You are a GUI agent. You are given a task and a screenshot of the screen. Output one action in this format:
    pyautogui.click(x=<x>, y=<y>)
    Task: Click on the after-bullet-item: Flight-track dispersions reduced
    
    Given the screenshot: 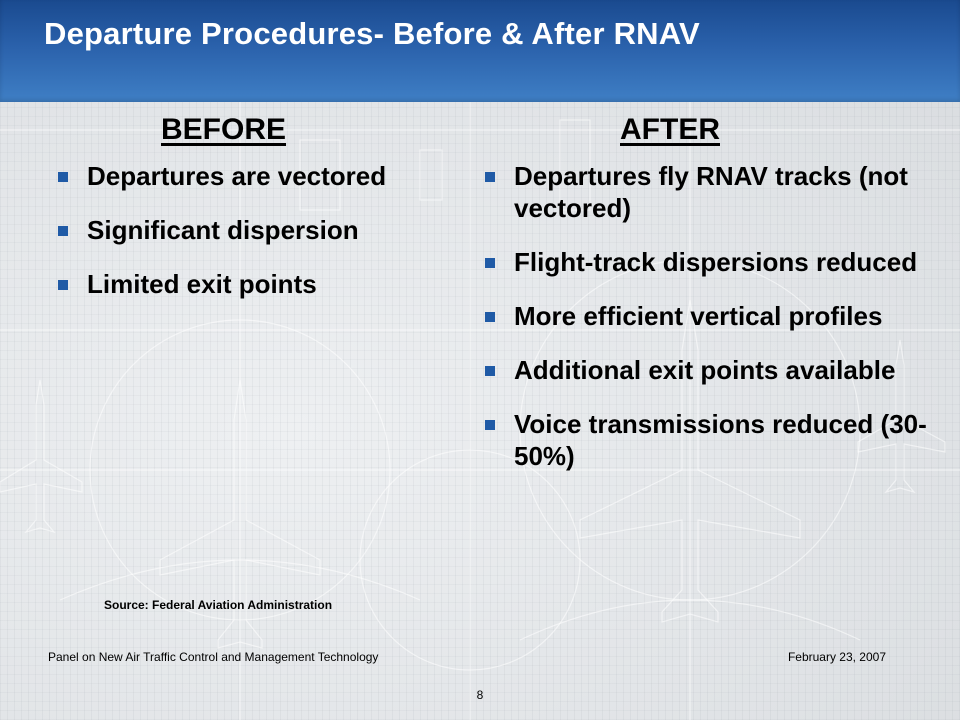 What is the action you would take?
    pyautogui.click(x=715, y=262)
    